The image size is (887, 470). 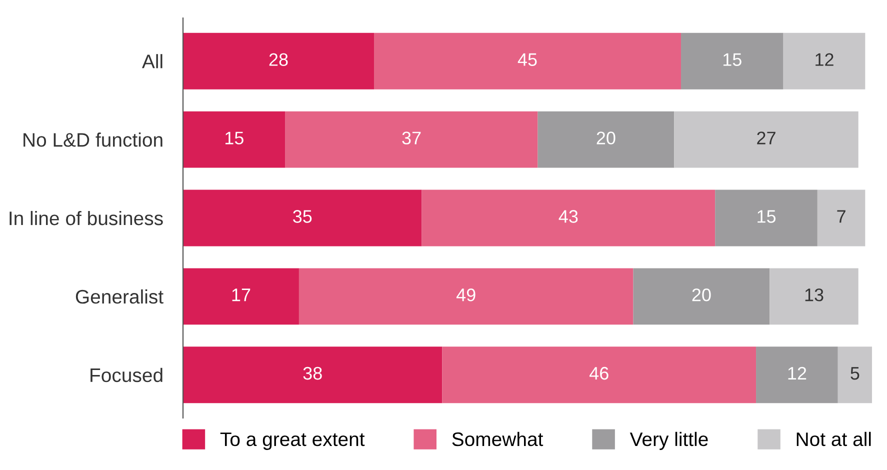 I want to click on data-label: 13, so click(x=814, y=295).